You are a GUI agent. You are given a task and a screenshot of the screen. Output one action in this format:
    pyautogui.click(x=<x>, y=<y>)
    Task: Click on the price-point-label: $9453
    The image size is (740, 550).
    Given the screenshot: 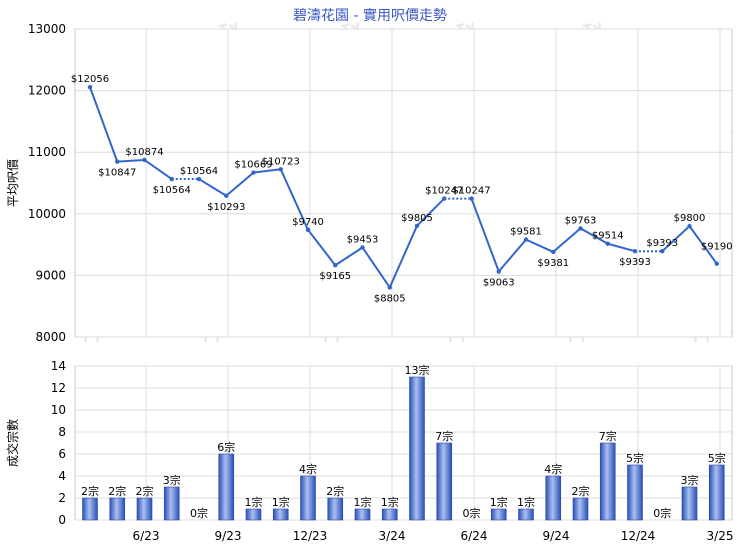 What is the action you would take?
    pyautogui.click(x=363, y=239)
    